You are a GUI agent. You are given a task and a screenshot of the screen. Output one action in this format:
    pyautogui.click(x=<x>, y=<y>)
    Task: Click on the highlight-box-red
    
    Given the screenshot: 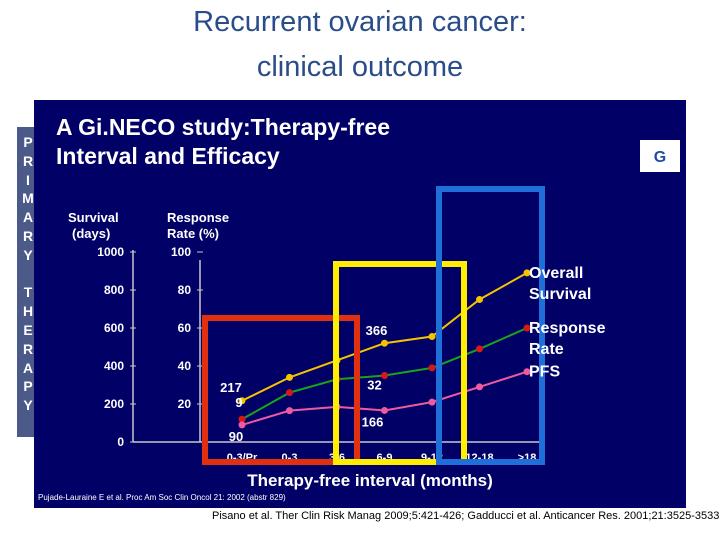 What is the action you would take?
    pyautogui.click(x=281, y=390)
    